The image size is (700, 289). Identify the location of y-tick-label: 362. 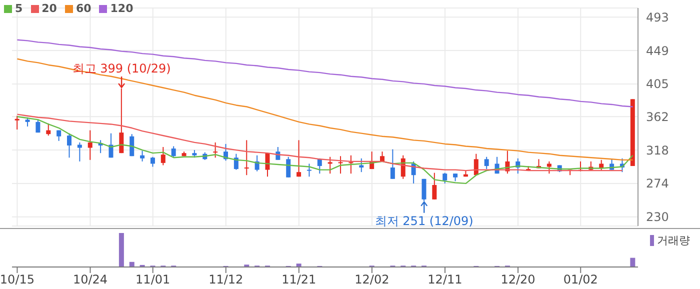
(657, 117).